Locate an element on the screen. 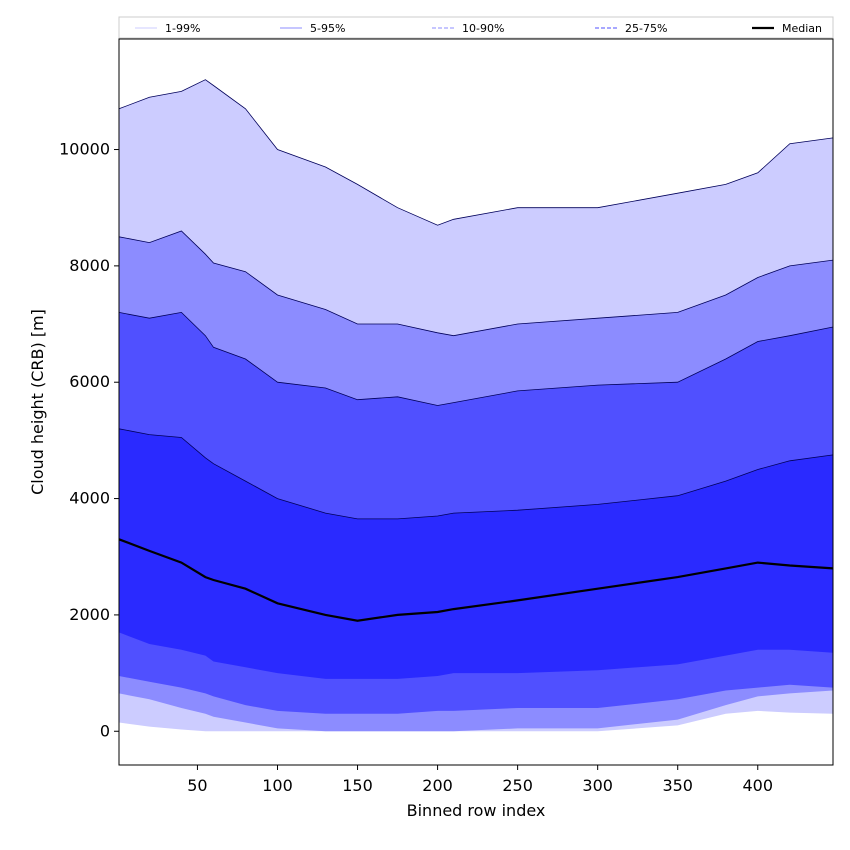  legend-label: Median is located at coordinates (802, 28).